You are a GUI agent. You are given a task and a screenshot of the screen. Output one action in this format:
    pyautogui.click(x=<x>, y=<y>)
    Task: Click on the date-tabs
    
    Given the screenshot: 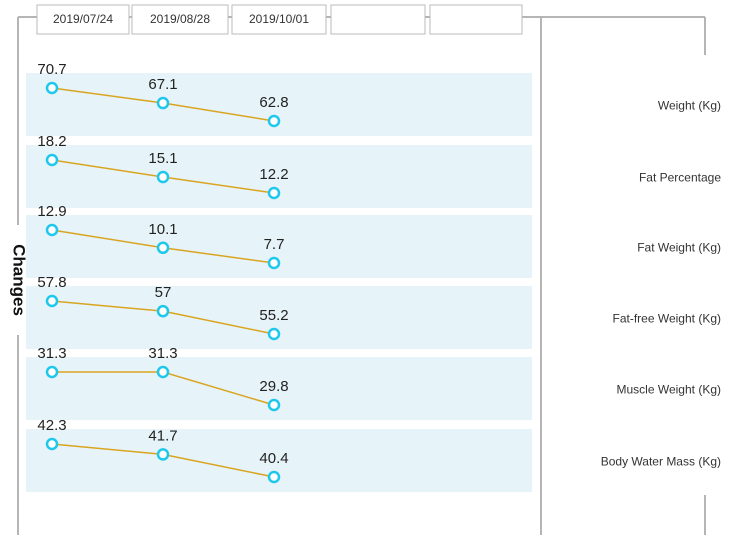 What is the action you would take?
    pyautogui.click(x=426, y=19)
    